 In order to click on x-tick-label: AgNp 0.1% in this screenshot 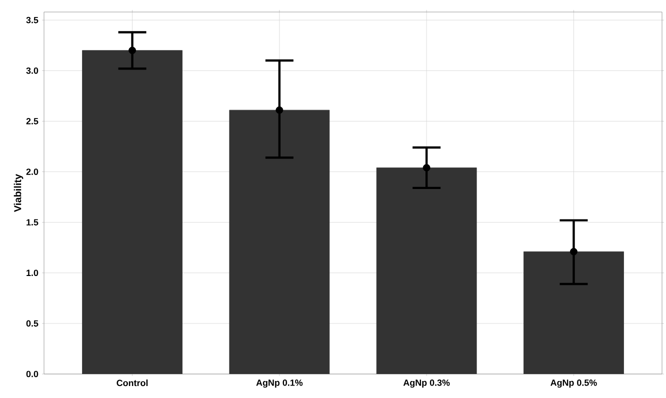, I will do `click(279, 384)`.